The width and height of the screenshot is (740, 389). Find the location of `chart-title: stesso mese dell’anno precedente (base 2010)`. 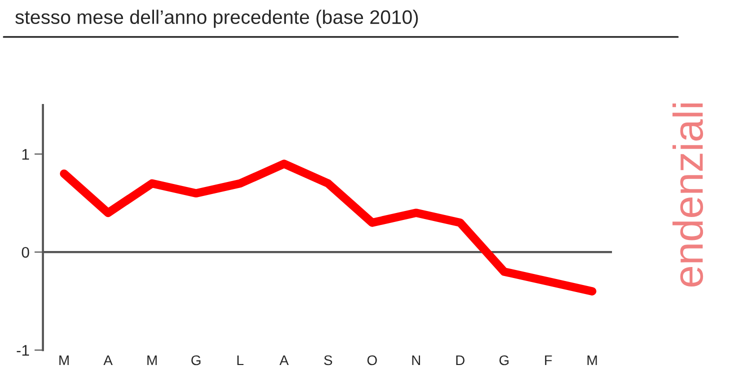

chart-title: stesso mese dell’anno precedente (base 2010) is located at coordinates (216, 19).